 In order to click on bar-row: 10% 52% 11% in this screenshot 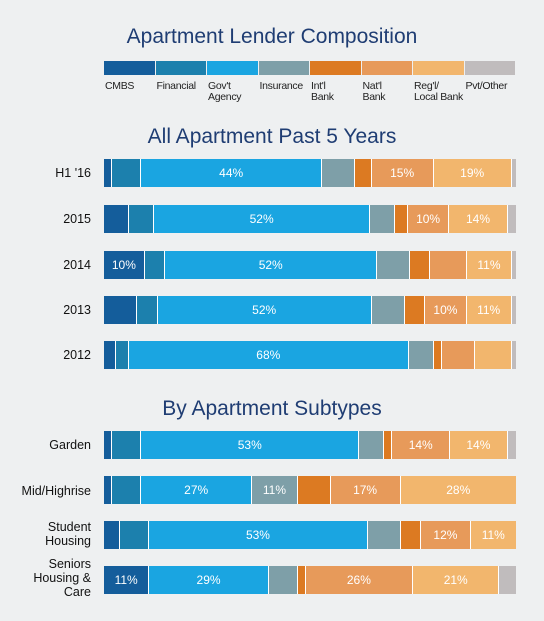, I will do `click(310, 265)`.